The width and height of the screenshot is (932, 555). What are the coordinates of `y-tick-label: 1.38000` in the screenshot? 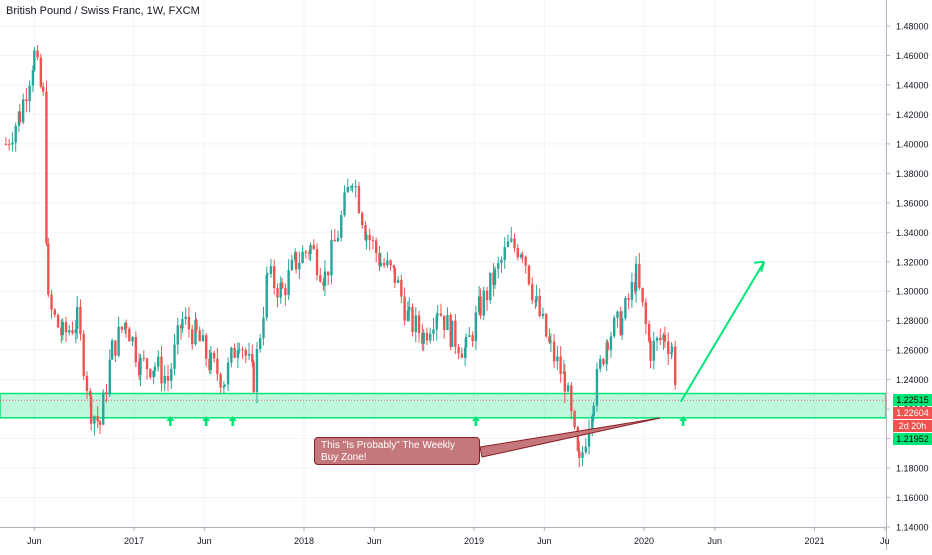 It's located at (912, 174).